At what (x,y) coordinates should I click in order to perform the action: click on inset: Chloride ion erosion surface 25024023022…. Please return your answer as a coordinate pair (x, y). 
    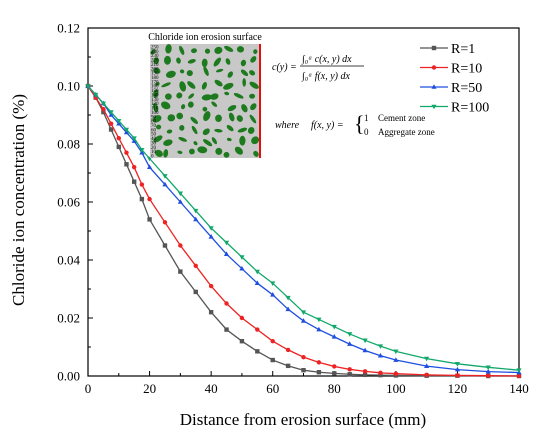
    Looking at the image, I should click on (205, 96).